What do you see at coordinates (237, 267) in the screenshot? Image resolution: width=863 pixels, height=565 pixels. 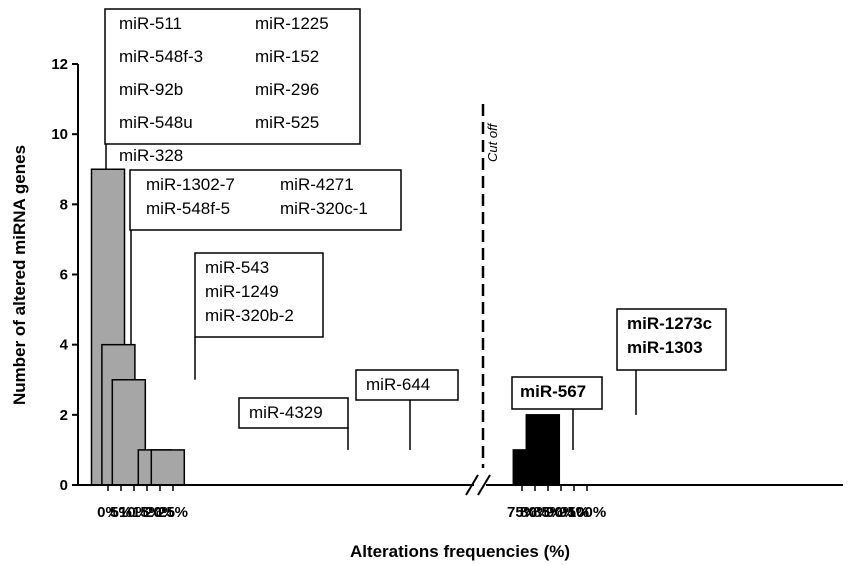 I see `mirna-label: miR-543` at bounding box center [237, 267].